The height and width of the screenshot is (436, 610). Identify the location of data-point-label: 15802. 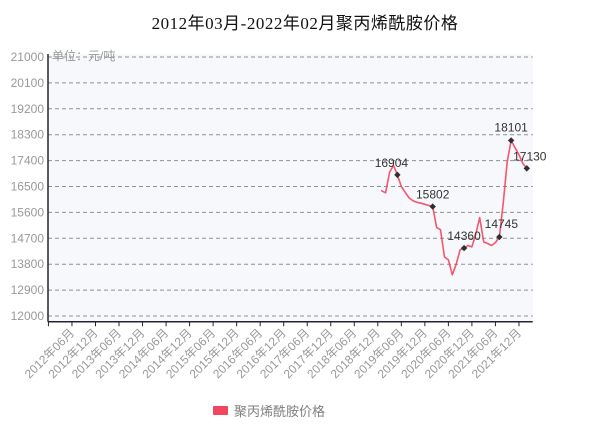
(433, 195).